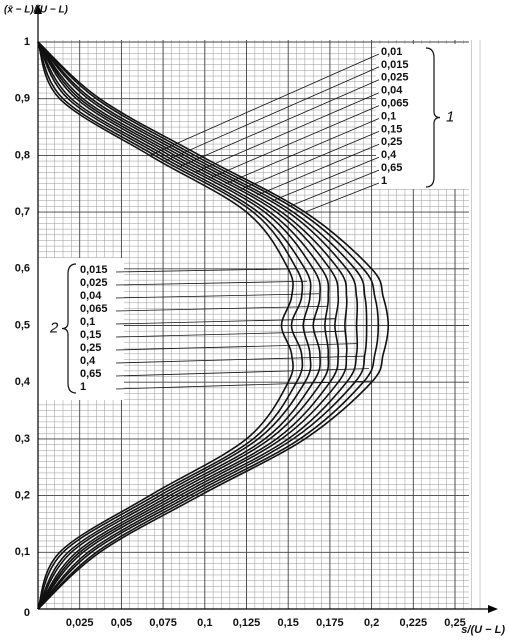  What do you see at coordinates (287, 623) in the screenshot?
I see `x-tick-label: 0,15` at bounding box center [287, 623].